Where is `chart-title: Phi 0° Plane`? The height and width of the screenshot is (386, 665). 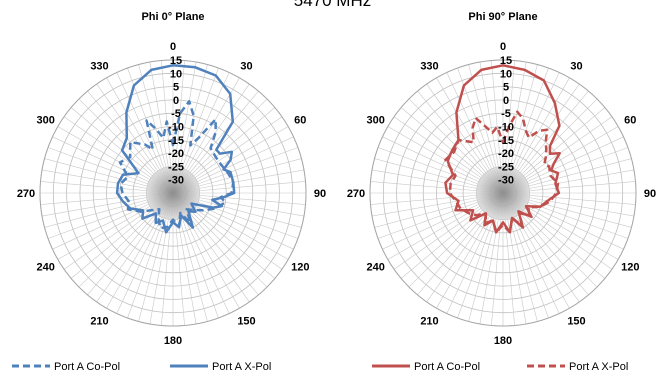 chart-title: Phi 0° Plane is located at coordinates (172, 17).